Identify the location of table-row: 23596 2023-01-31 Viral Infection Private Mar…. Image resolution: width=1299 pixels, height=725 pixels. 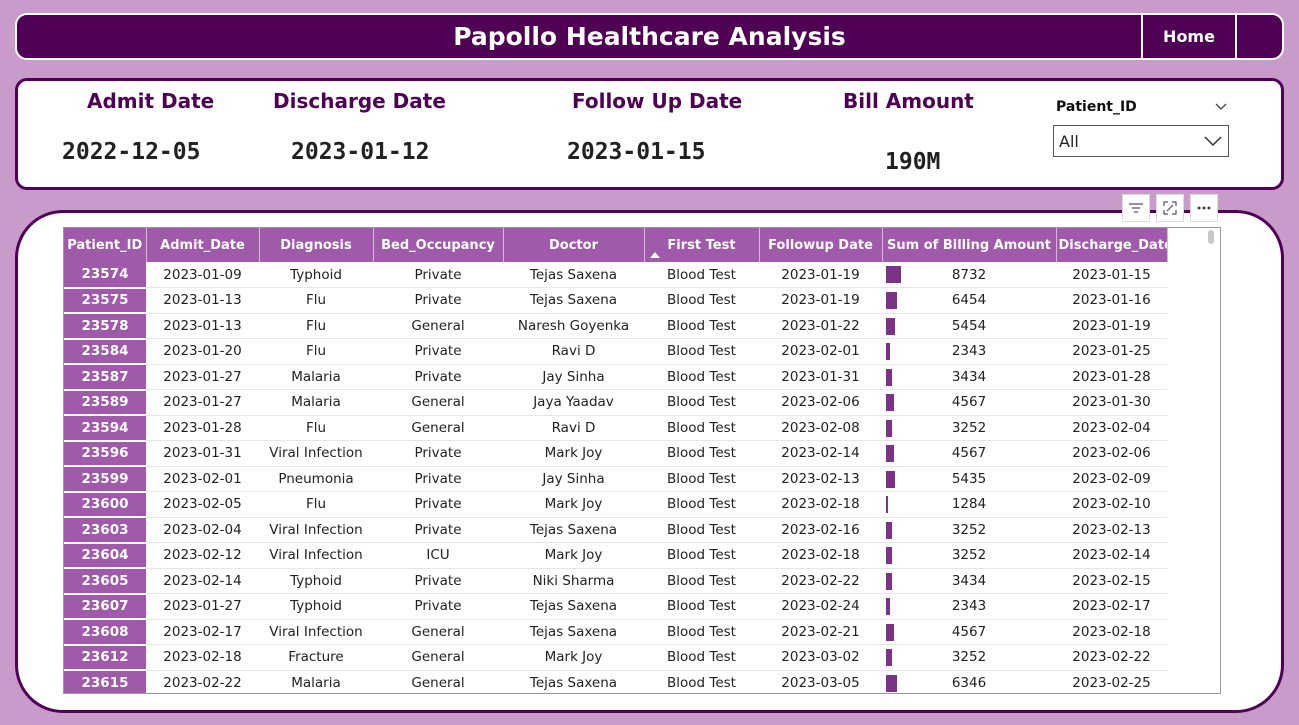
(615, 453).